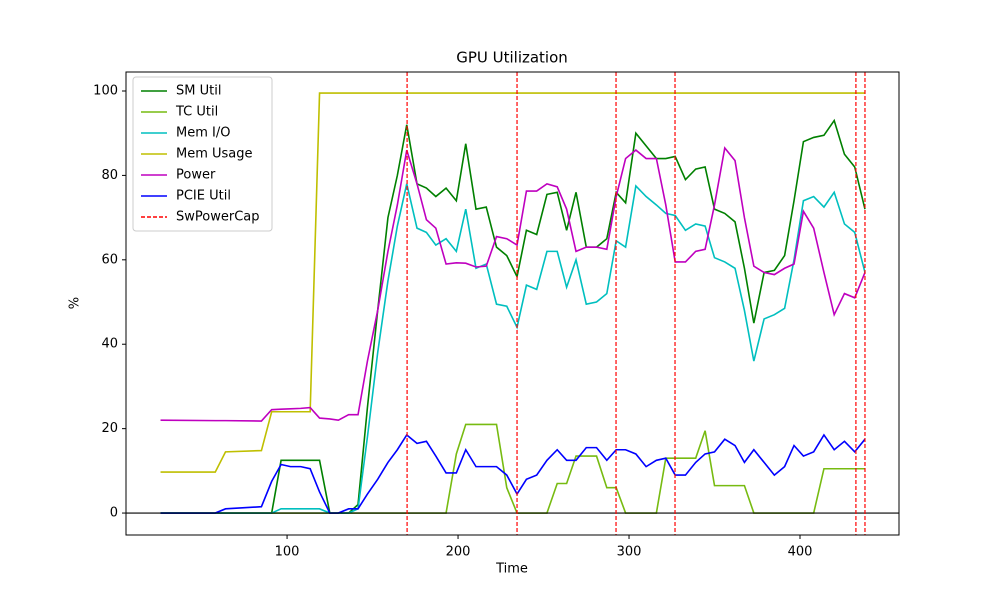  What do you see at coordinates (458, 552) in the screenshot?
I see `x-tick-label: 200` at bounding box center [458, 552].